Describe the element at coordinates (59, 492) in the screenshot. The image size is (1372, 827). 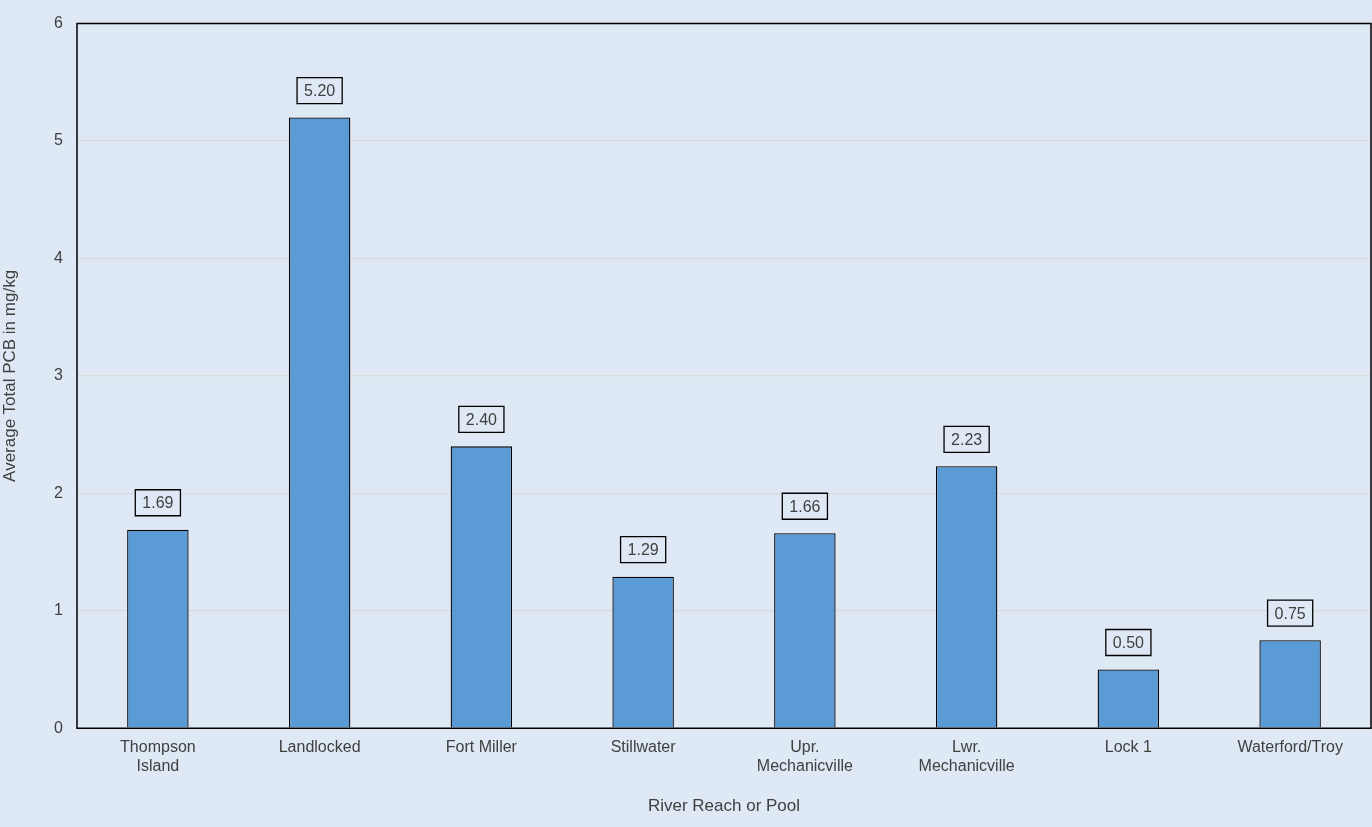
I see `y-tick-label: 2` at that location.